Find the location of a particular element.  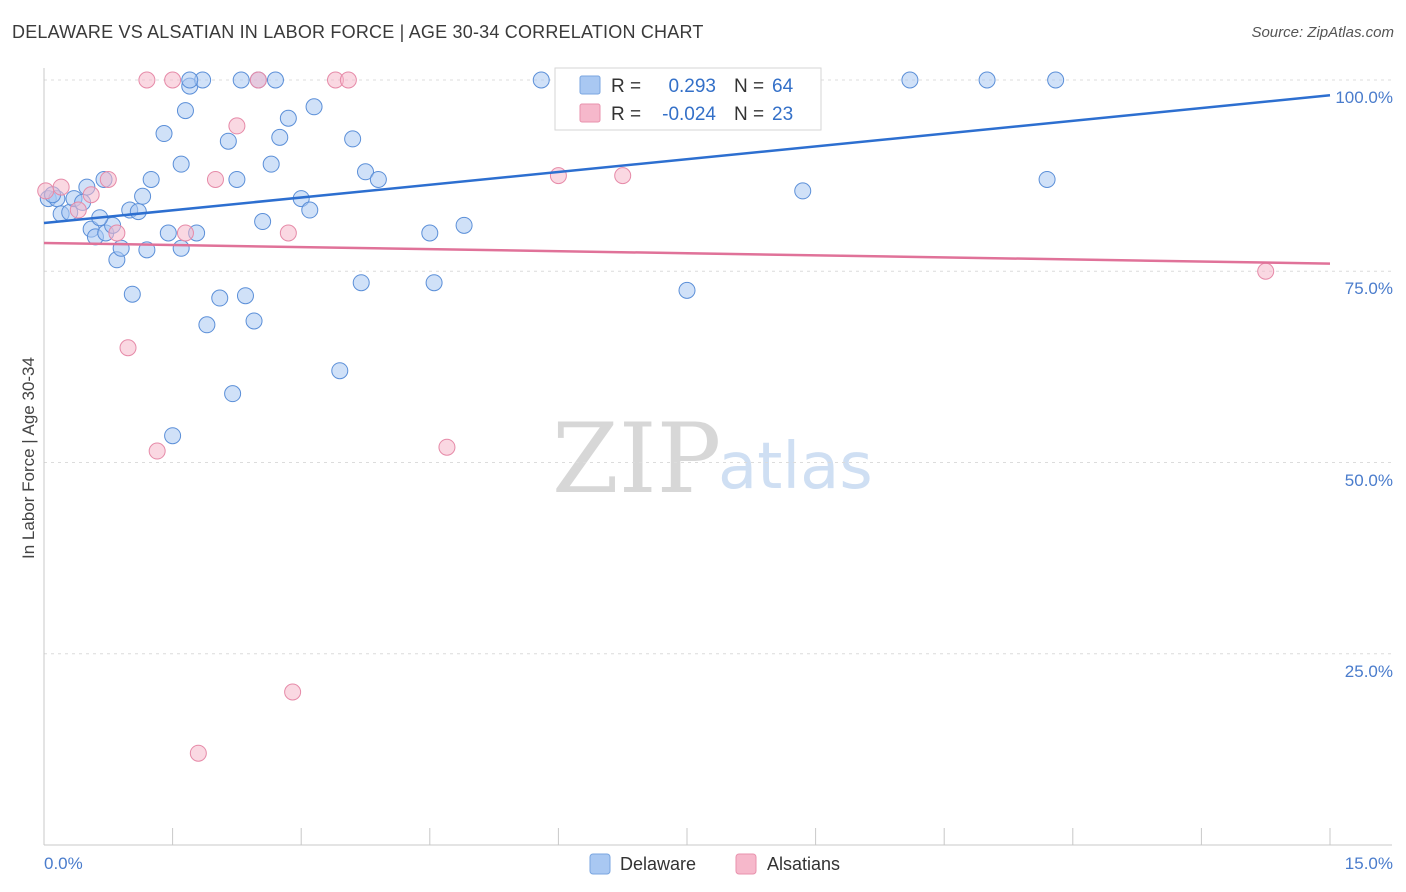

y-tick-labels: 25.0% 50.0% 75.0% 100.0% is located at coordinates (1364, 384).